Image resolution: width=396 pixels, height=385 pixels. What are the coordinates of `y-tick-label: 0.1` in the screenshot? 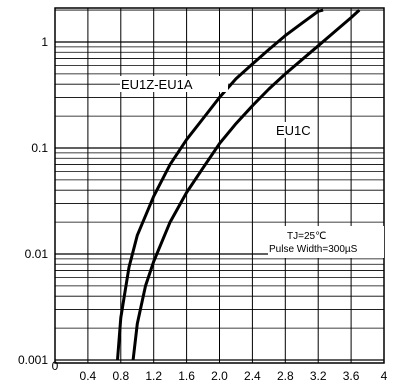 It's located at (39, 148).